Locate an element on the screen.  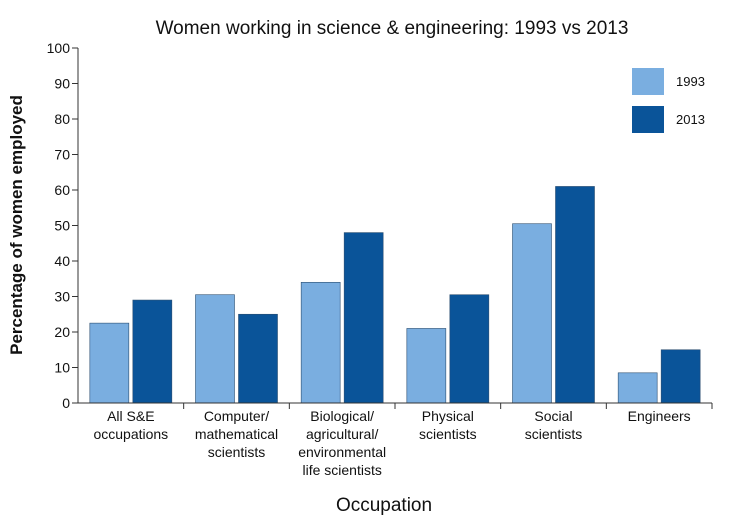
x-tick-label: All S&E occupations is located at coordinates (130, 425).